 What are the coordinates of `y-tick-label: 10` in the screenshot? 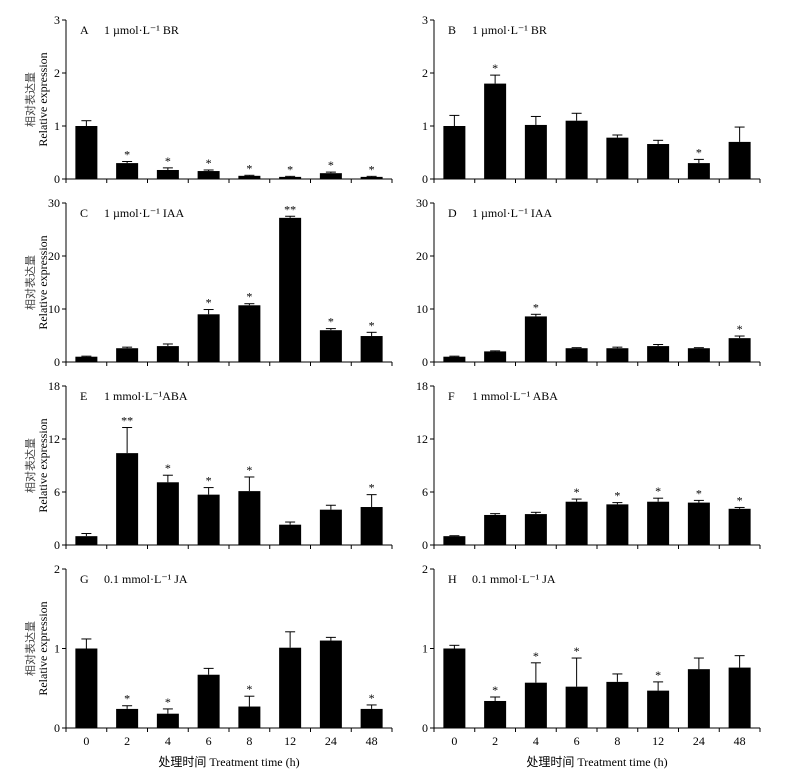 It's located at (54, 309).